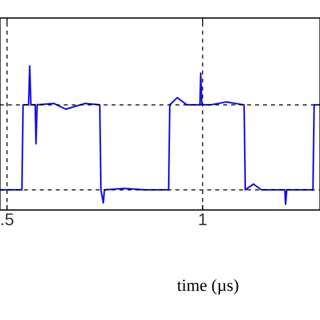 The height and width of the screenshot is (320, 320). I want to click on x-tick-label: .5, so click(8, 220).